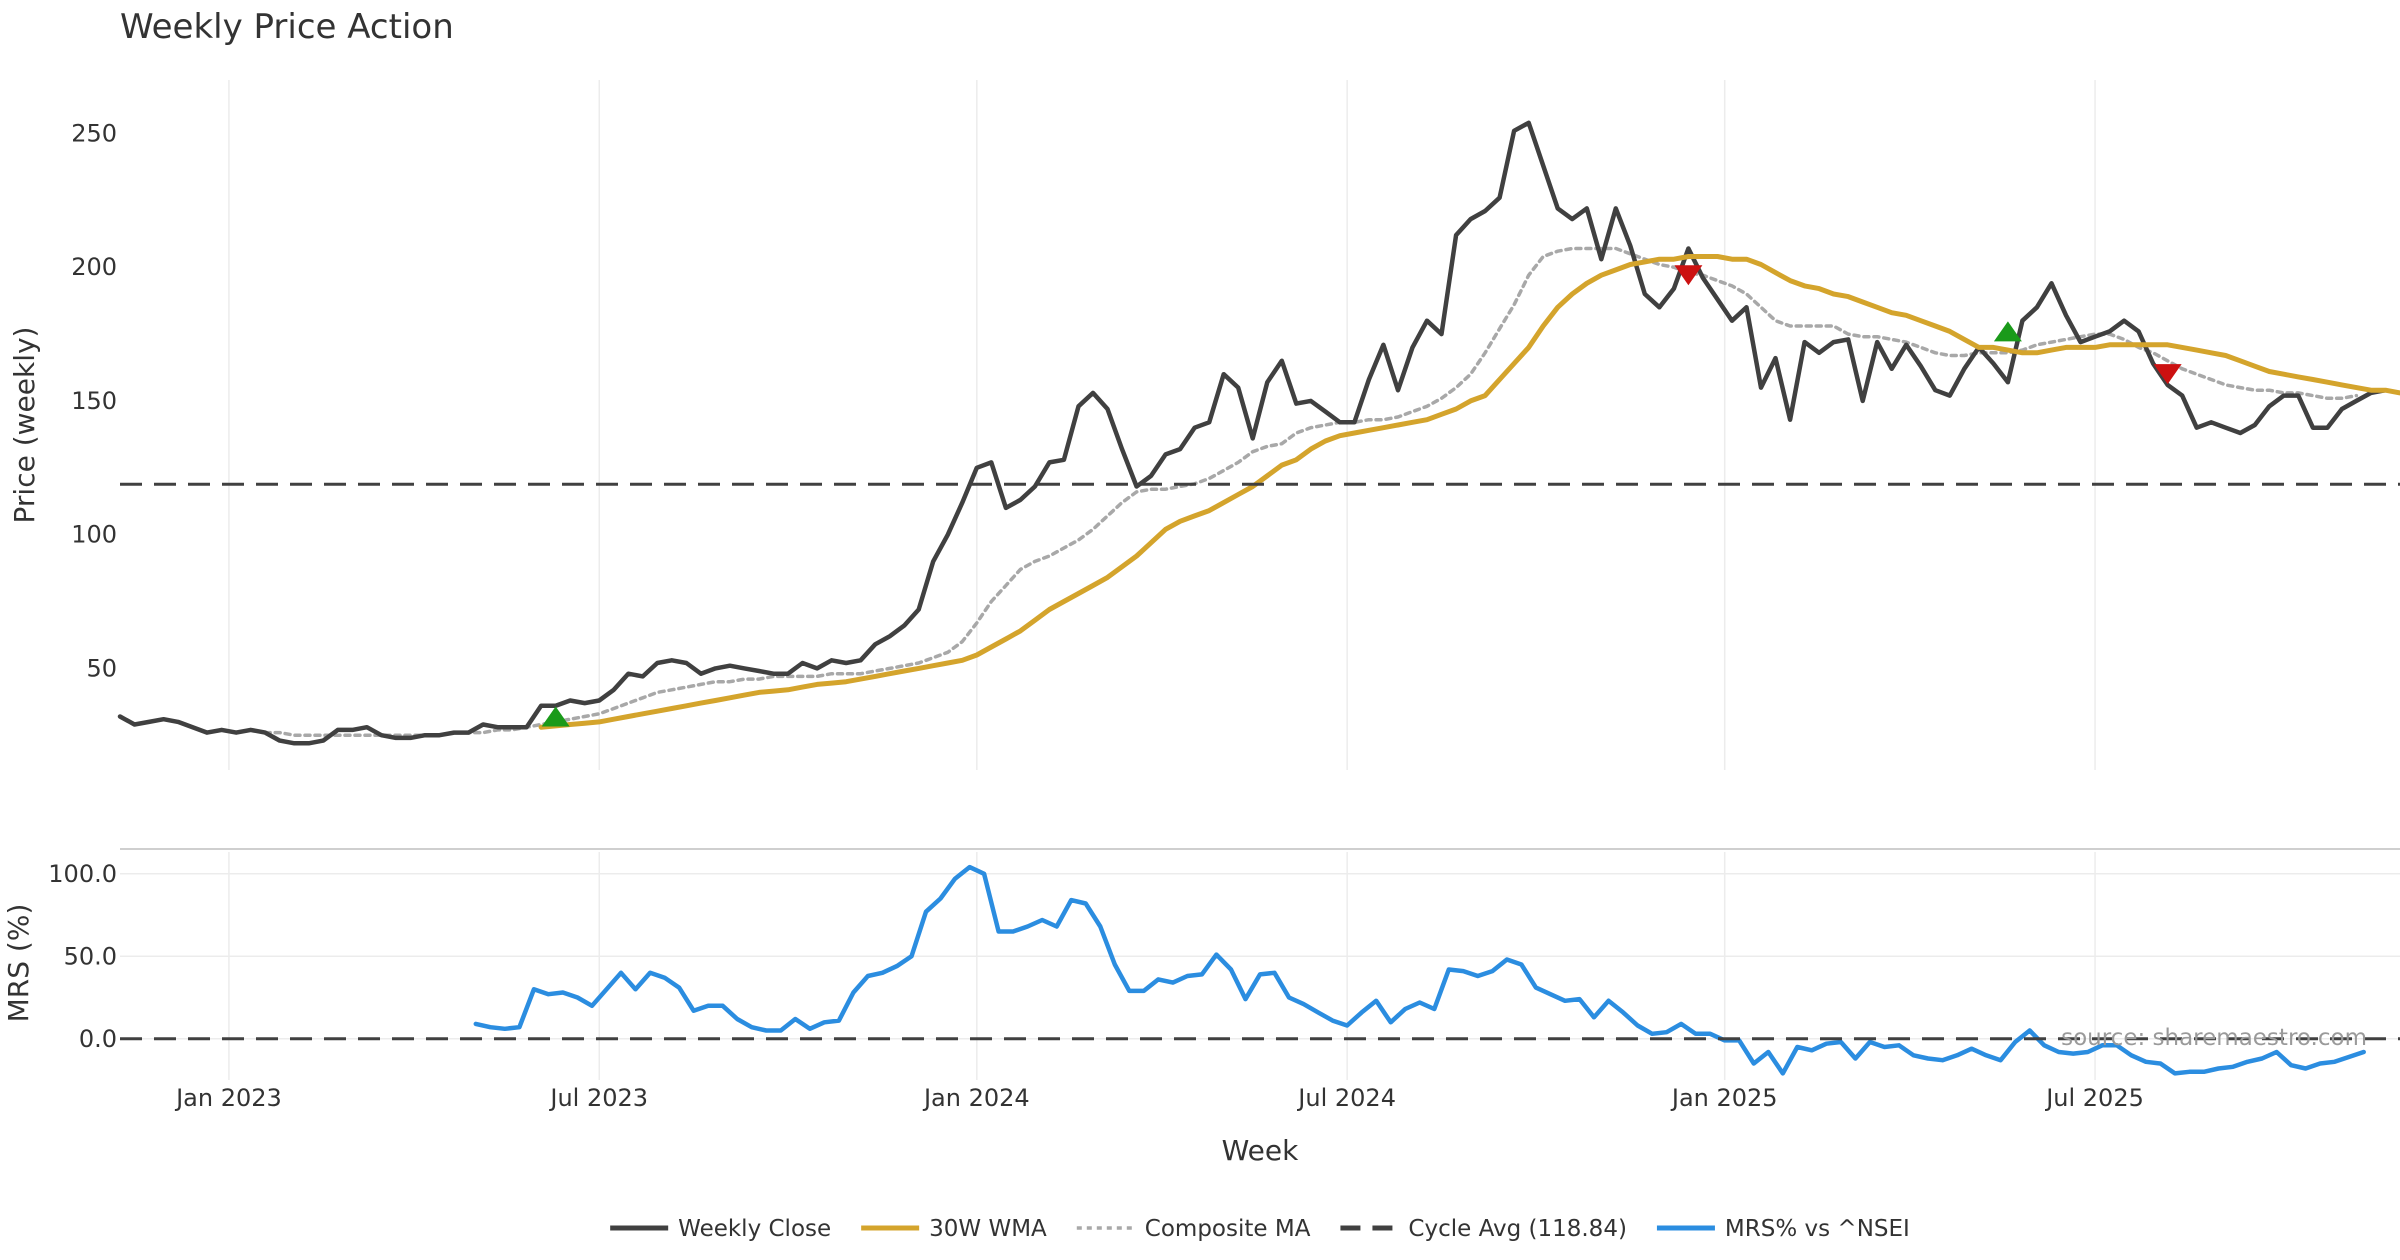  I want to click on price-y-axis-label: Price (weekly), so click(24, 425).